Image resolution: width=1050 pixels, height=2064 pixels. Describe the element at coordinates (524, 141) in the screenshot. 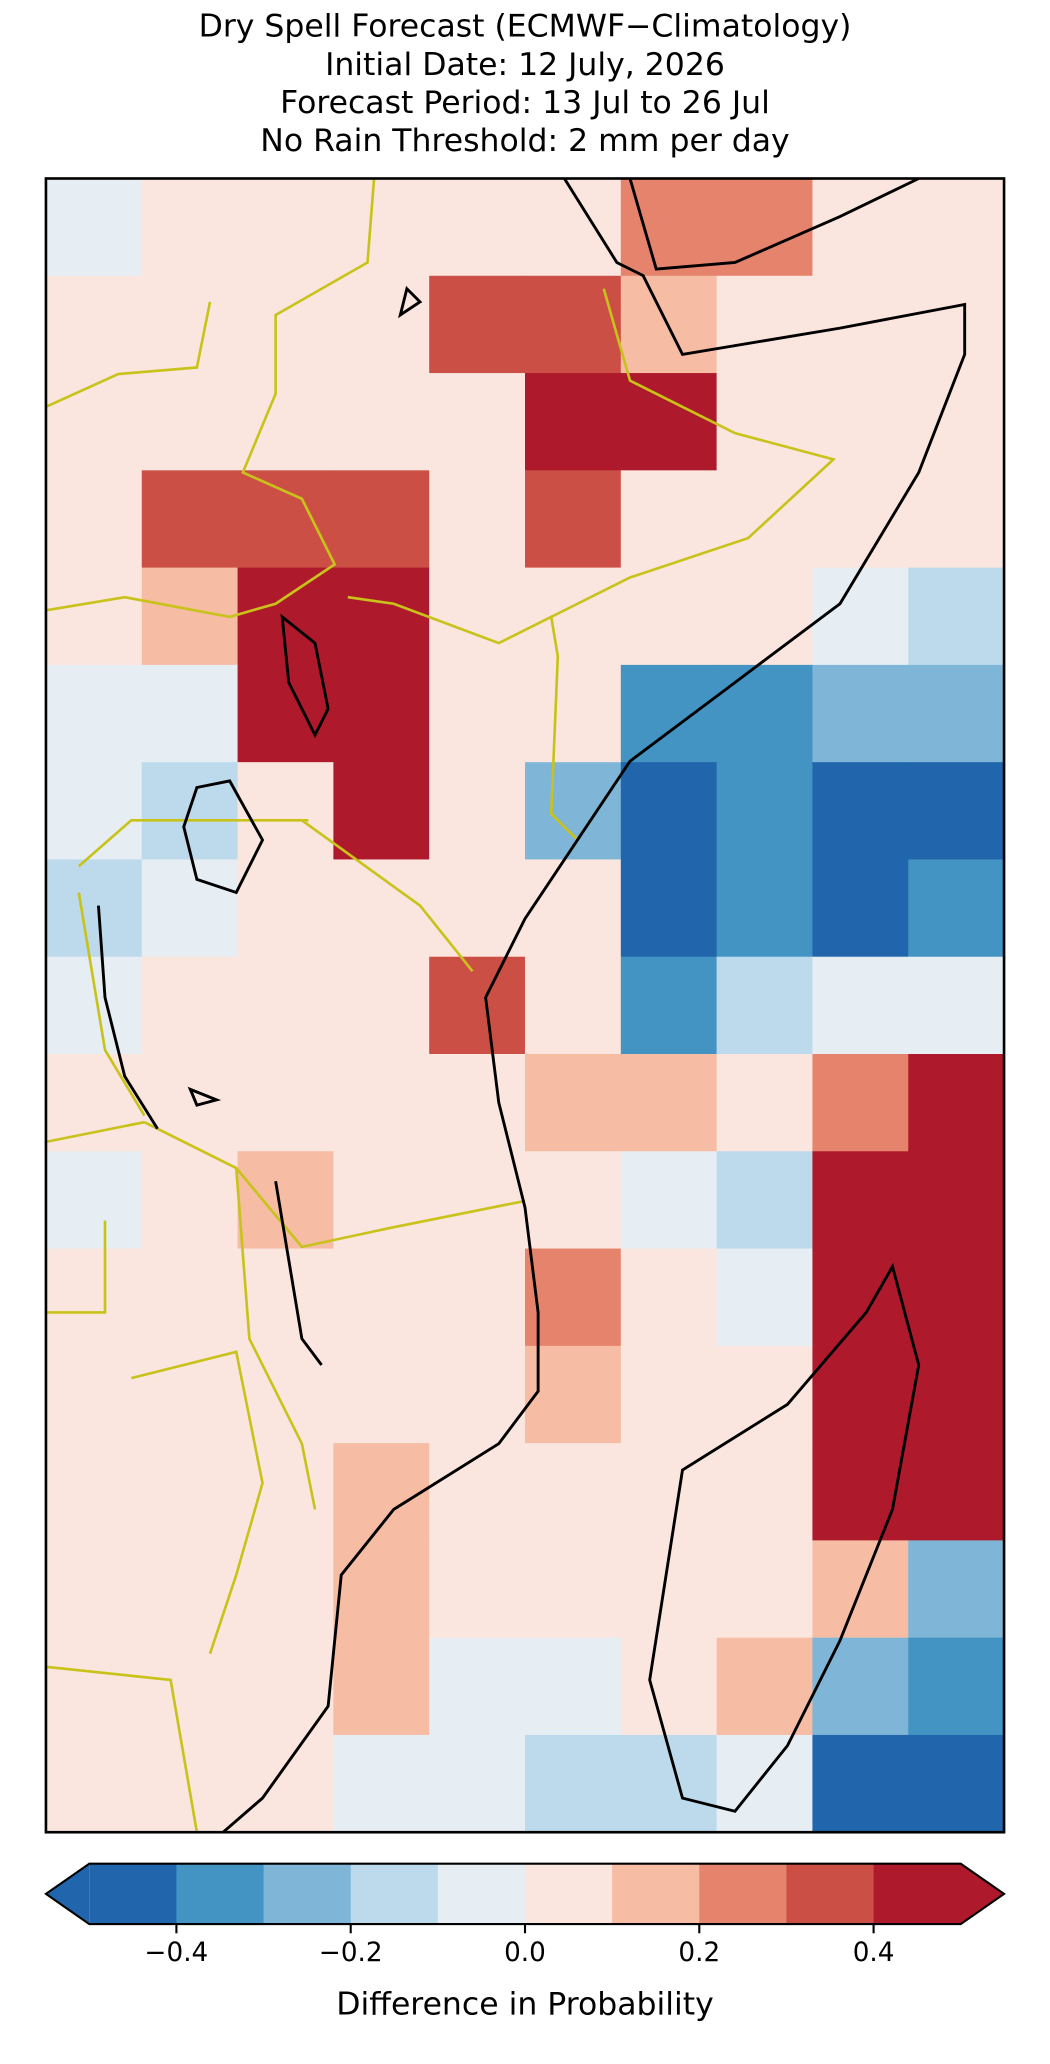

I see `chart-title: No Rain Threshold: 2 mm per day` at that location.